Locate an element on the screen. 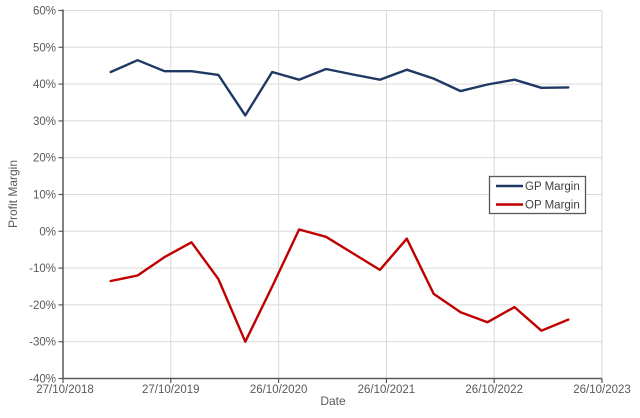 This screenshot has height=418, width=640. y-tick-label: 0% is located at coordinates (47, 232).